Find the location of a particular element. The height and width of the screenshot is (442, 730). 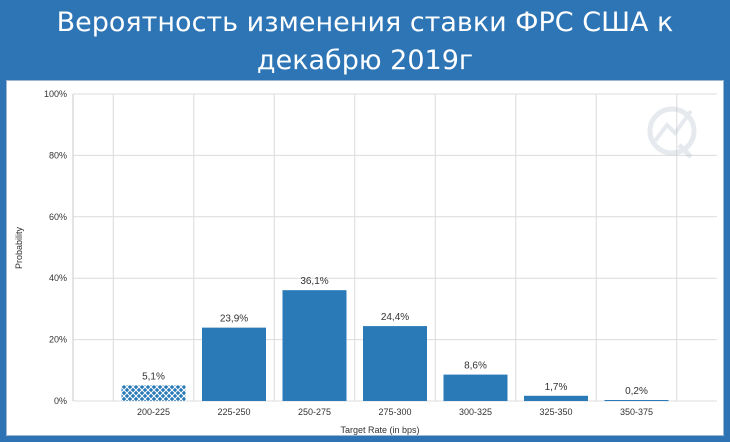

title-line-1: Вероятность изменения ставки ФРС США к is located at coordinates (365, 22).